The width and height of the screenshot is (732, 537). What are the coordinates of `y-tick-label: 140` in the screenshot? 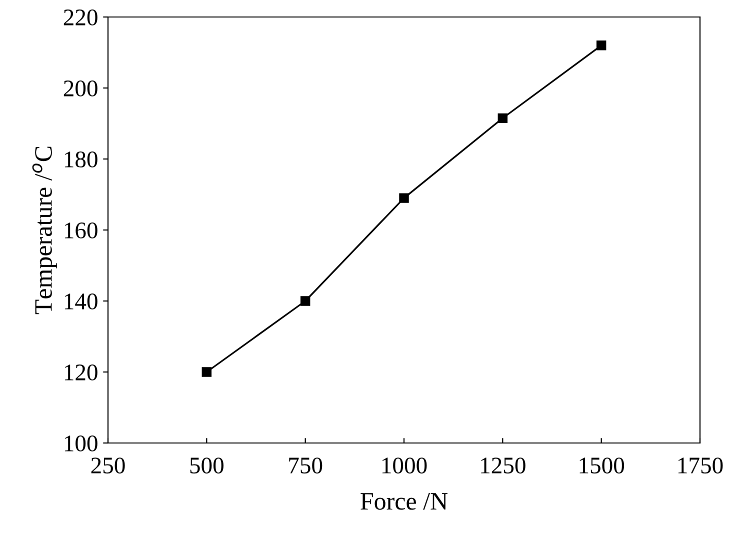 It's located at (81, 301).